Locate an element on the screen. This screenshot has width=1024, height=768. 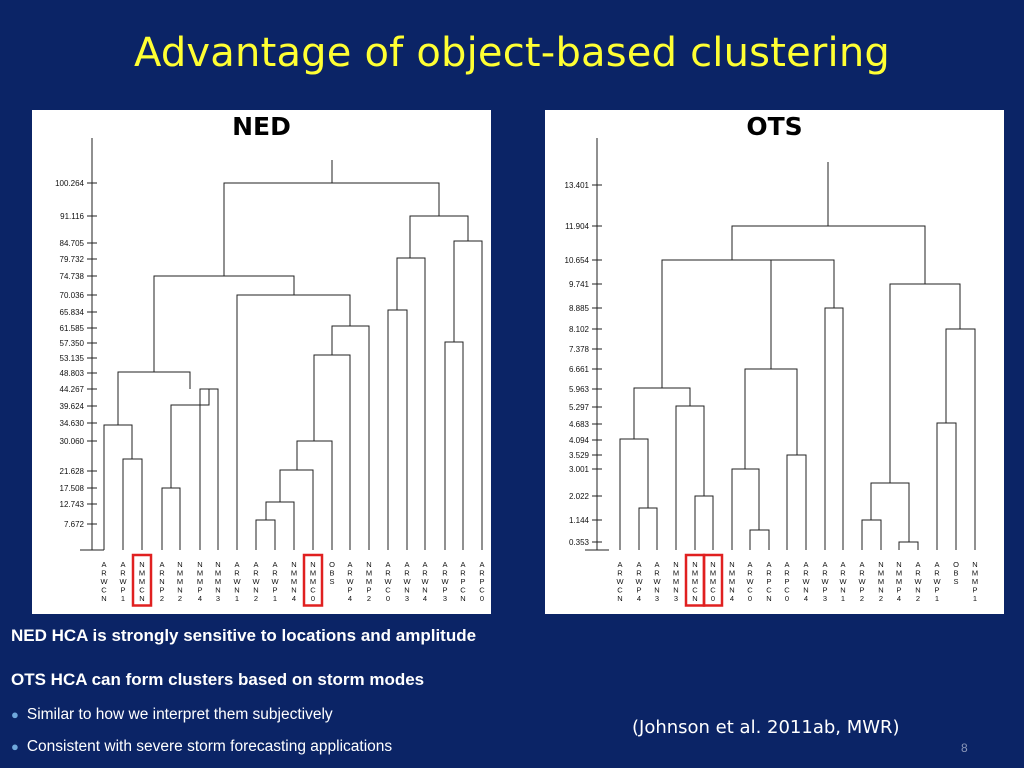
highlight-box is located at coordinates (713, 580).